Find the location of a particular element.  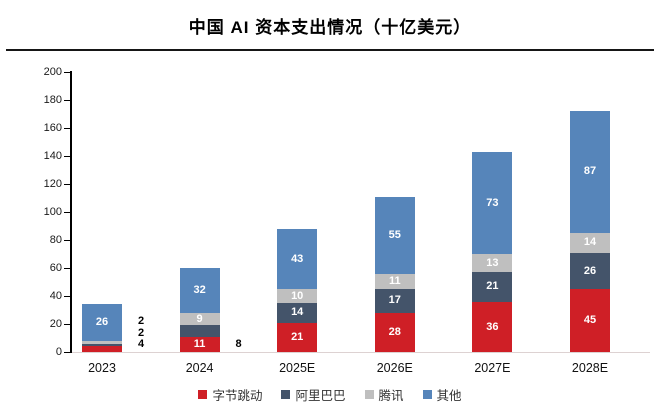

legend-label: 阿里巴巴 is located at coordinates (320, 396).